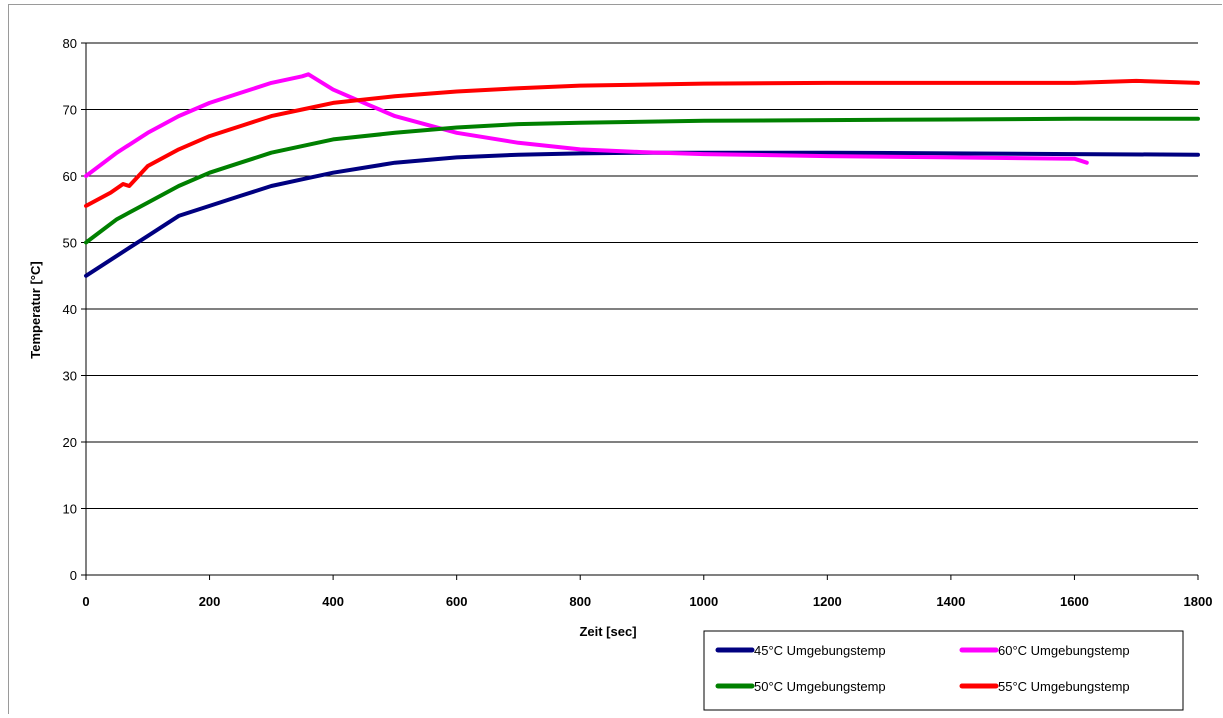  What do you see at coordinates (950, 601) in the screenshot?
I see `x-tick-label: 1400` at bounding box center [950, 601].